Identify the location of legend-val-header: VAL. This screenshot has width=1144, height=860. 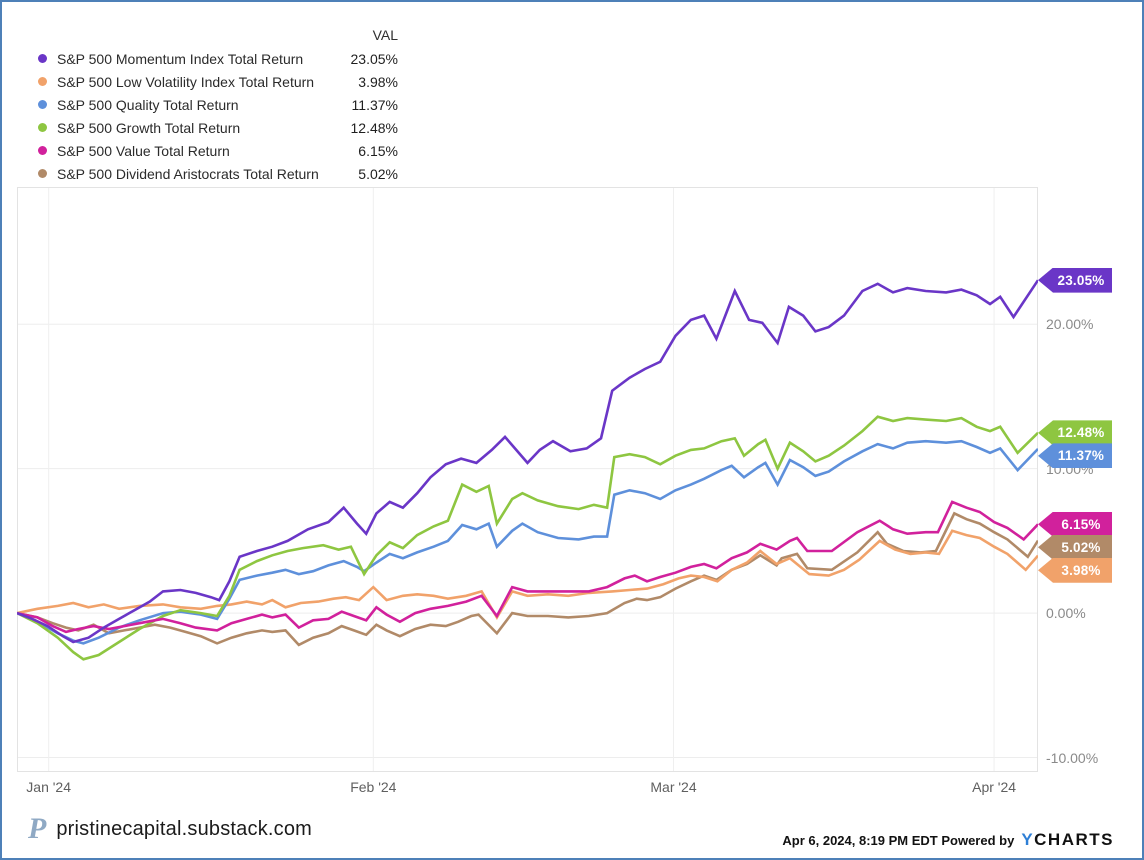
(385, 35).